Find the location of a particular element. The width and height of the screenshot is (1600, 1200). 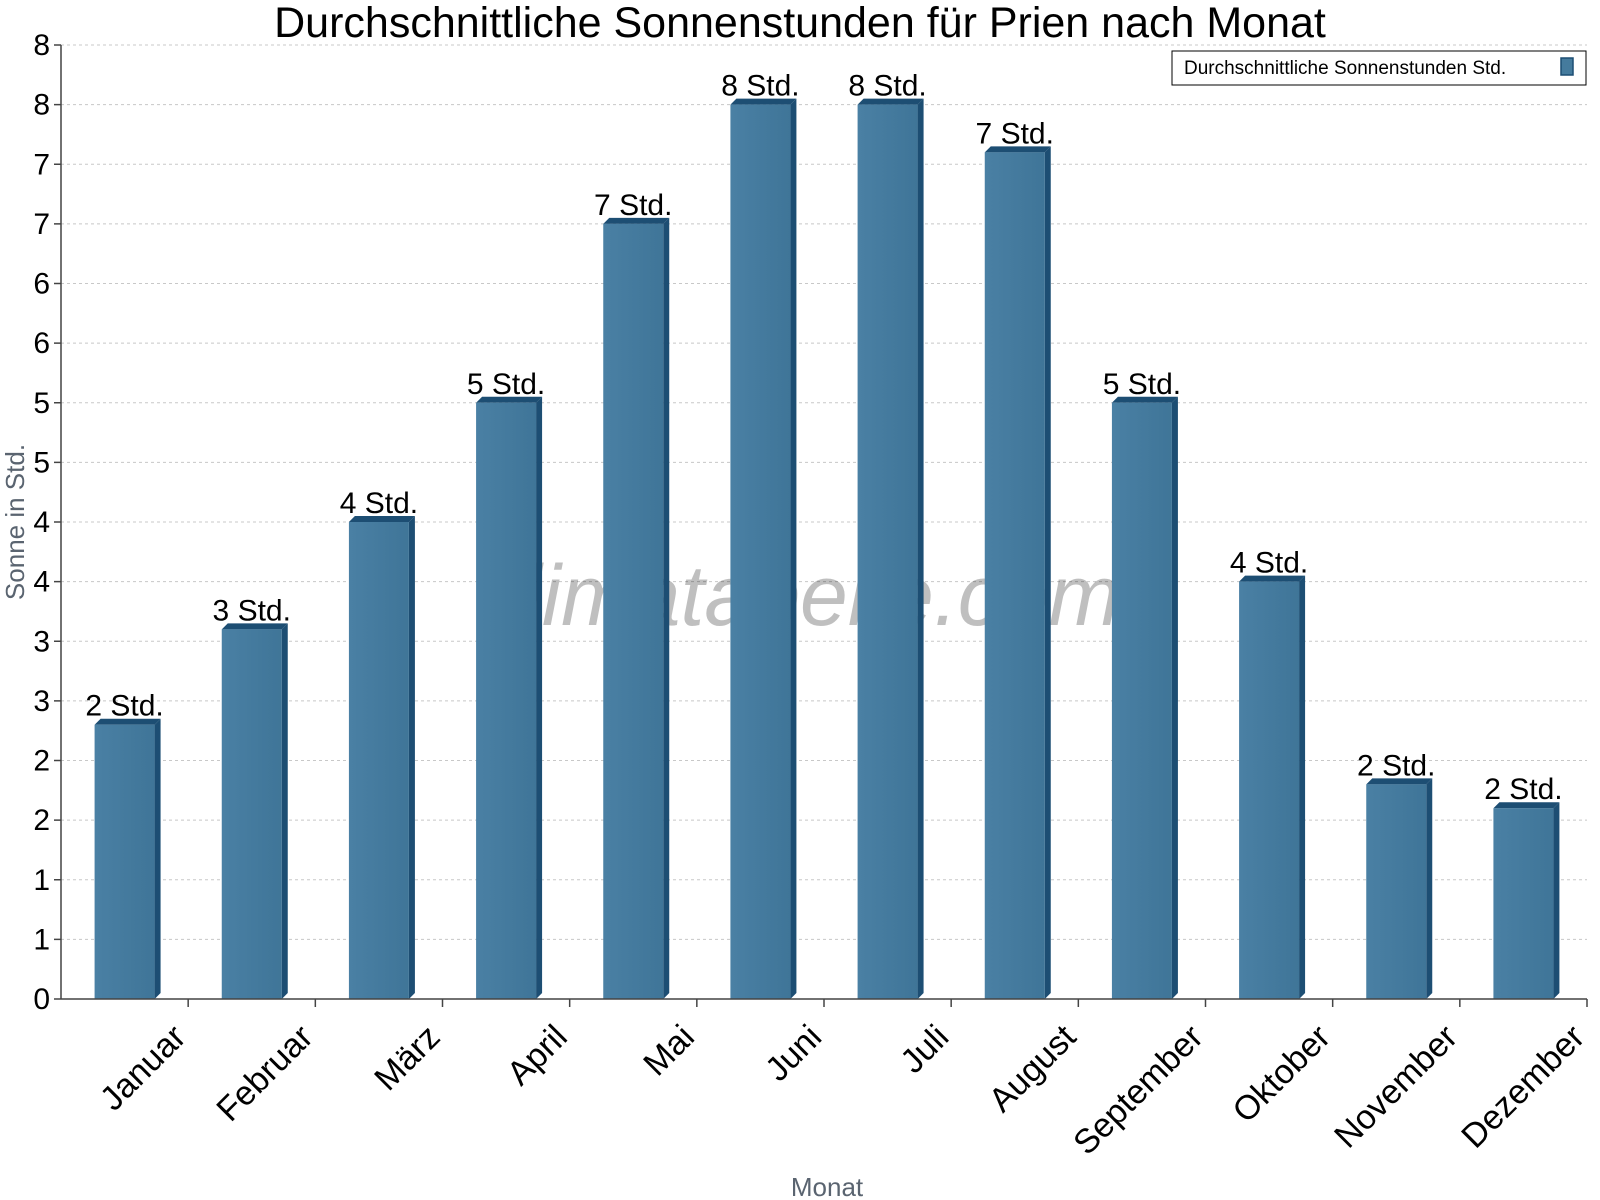

y-axis-ticks: 0 1 1 2 2 3 3 4 4 5 5 6 6 7 7 8 8 is located at coordinates (47, 522).